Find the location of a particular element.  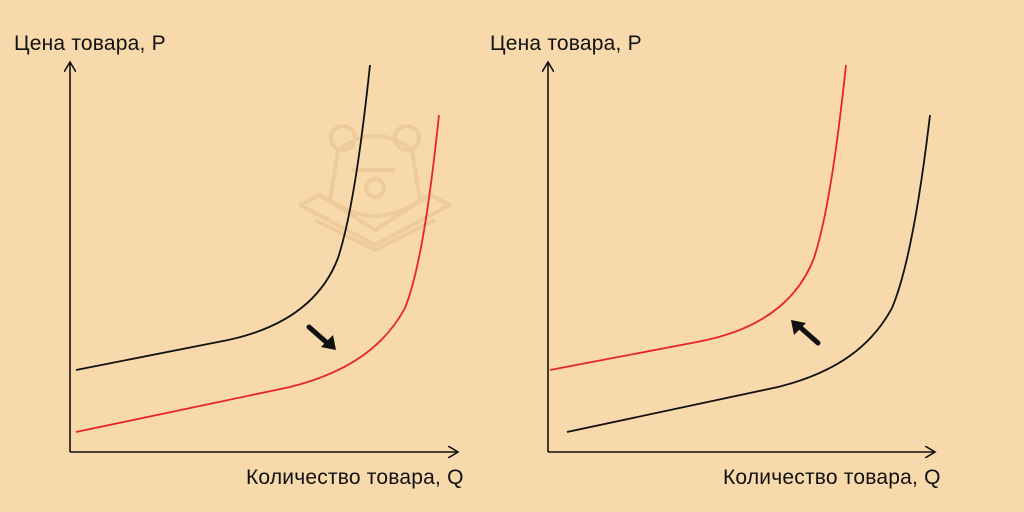

y-axis-label-left: Цена товара, P is located at coordinates (90, 43).